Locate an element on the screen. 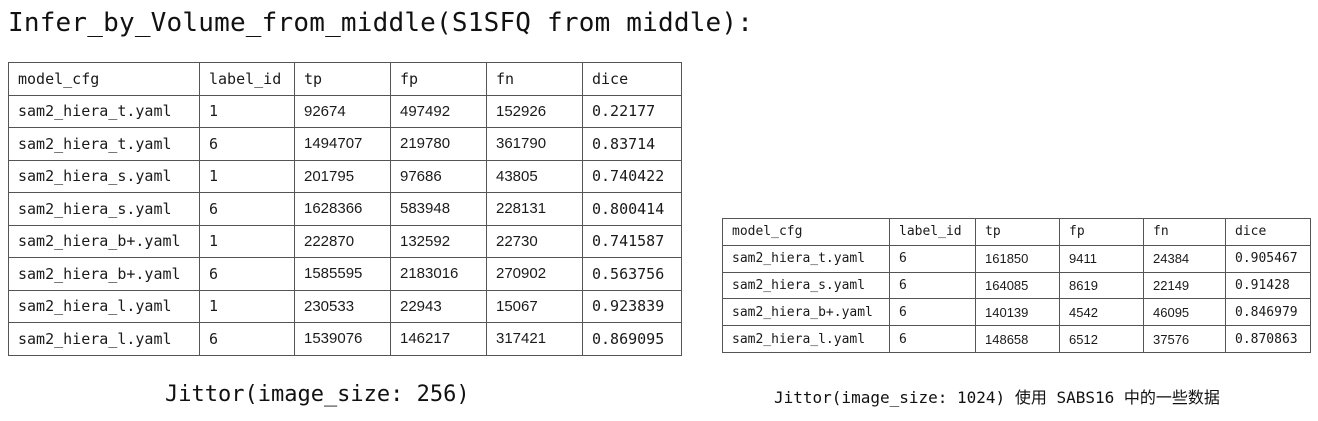  table-cell: 148658 is located at coordinates (1017, 339).